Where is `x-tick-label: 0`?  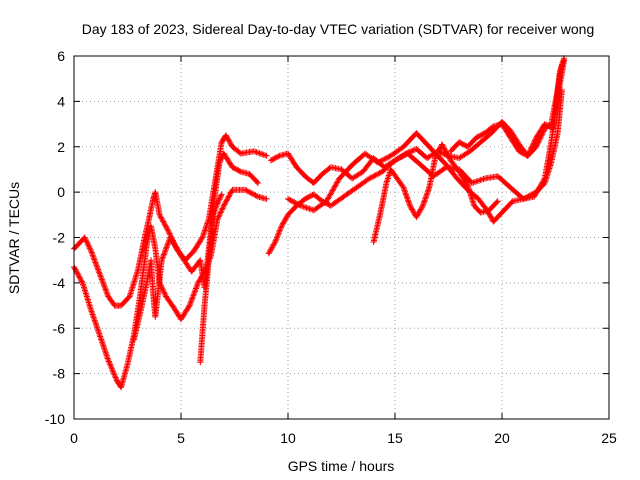
x-tick-label: 0 is located at coordinates (74, 438).